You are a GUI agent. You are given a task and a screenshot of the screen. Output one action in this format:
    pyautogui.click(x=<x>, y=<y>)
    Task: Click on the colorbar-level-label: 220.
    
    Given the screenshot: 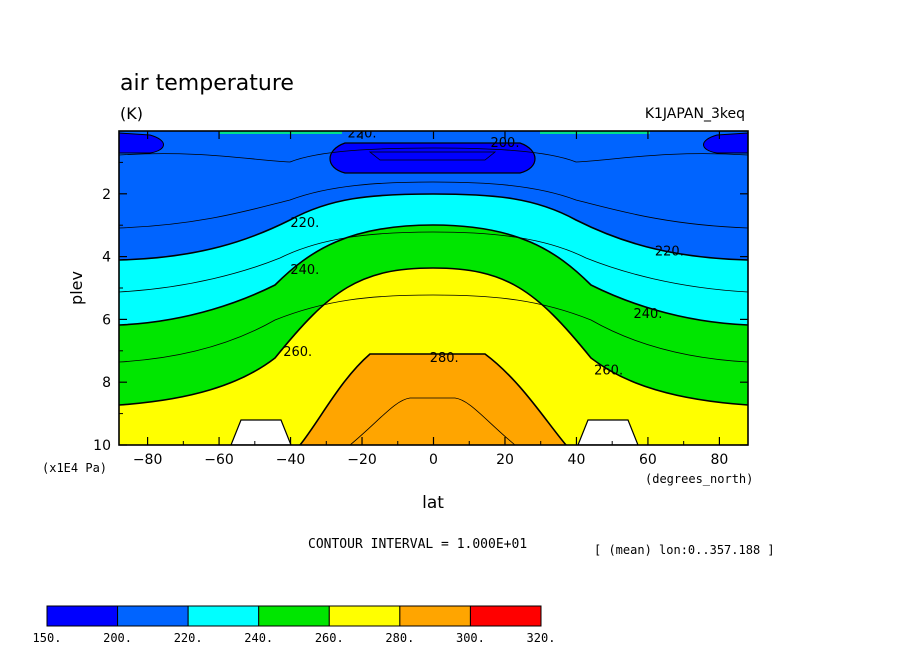 What is the action you would take?
    pyautogui.click(x=188, y=638)
    